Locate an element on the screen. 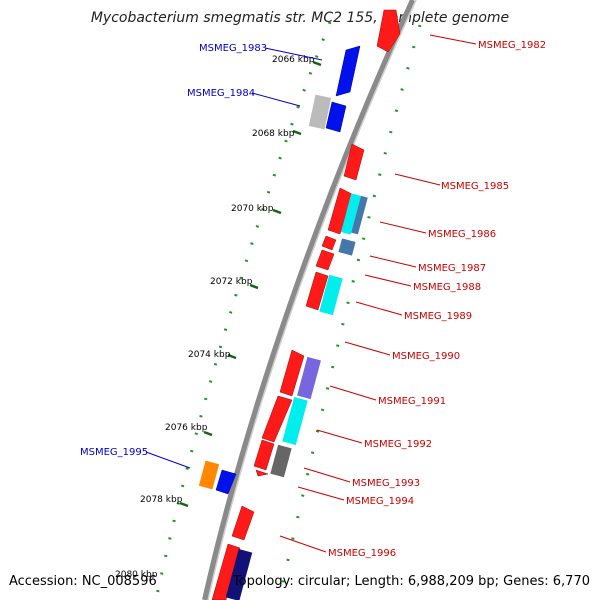 Image resolution: width=600 pixels, height=600 pixels. gene-label: MSMEG_1989 is located at coordinates (438, 316).